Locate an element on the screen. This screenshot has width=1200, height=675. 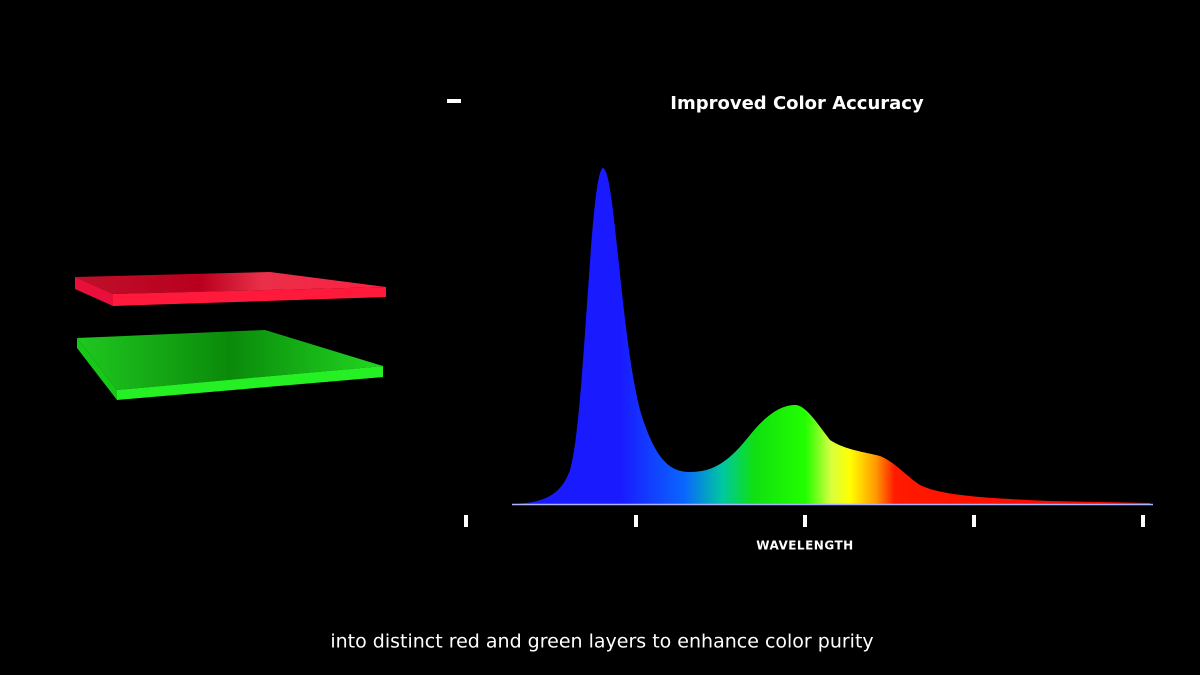
chart-title: Improved Color Accuracy is located at coordinates (797, 103).